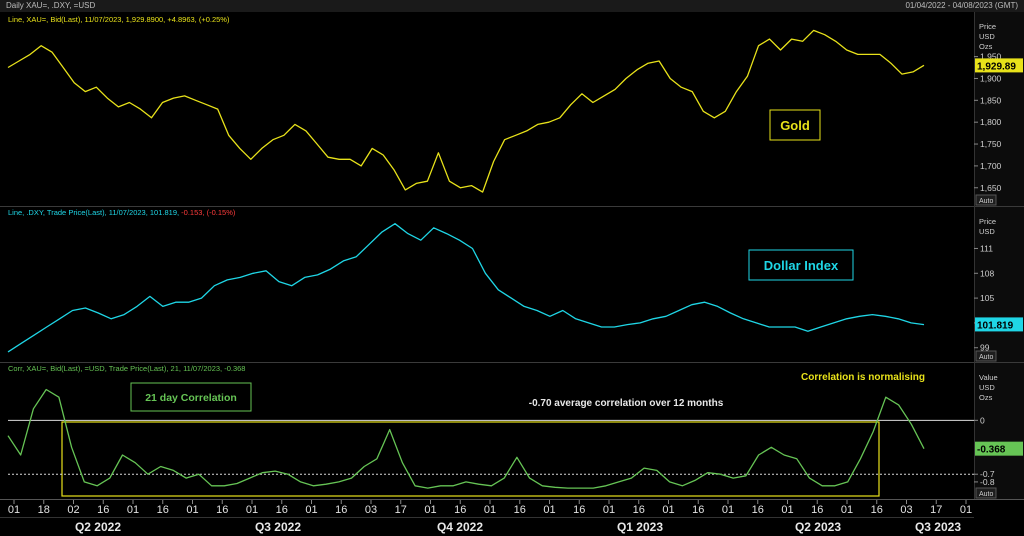 The image size is (1024, 536). What do you see at coordinates (938, 527) in the screenshot?
I see `quarter-label: Q3 2023` at bounding box center [938, 527].